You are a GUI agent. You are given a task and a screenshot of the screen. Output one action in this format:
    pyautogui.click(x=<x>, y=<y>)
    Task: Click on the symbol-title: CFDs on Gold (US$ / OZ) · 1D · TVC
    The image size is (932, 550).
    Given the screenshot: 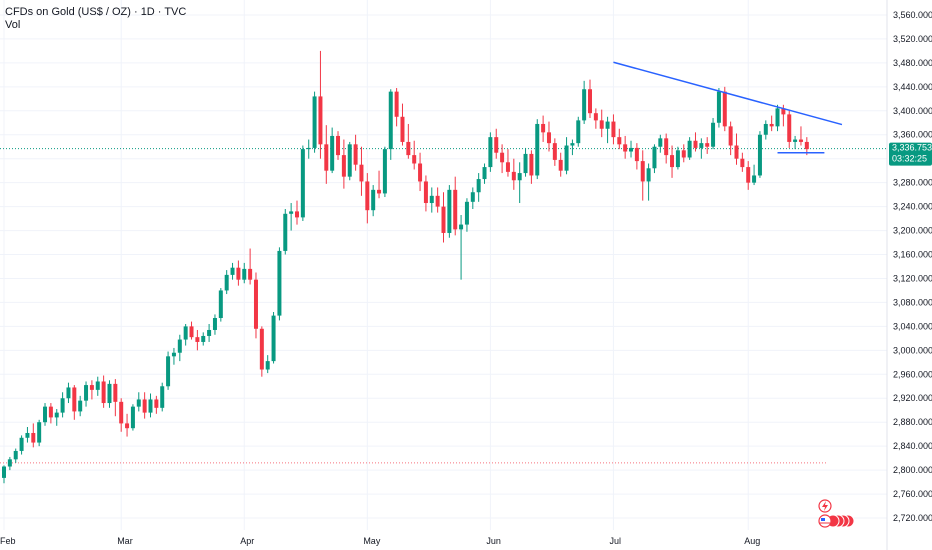 What is the action you would take?
    pyautogui.click(x=96, y=12)
    